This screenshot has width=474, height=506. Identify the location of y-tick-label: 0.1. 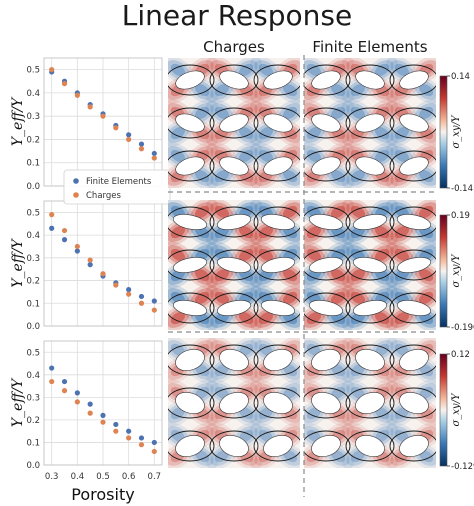
(33, 304).